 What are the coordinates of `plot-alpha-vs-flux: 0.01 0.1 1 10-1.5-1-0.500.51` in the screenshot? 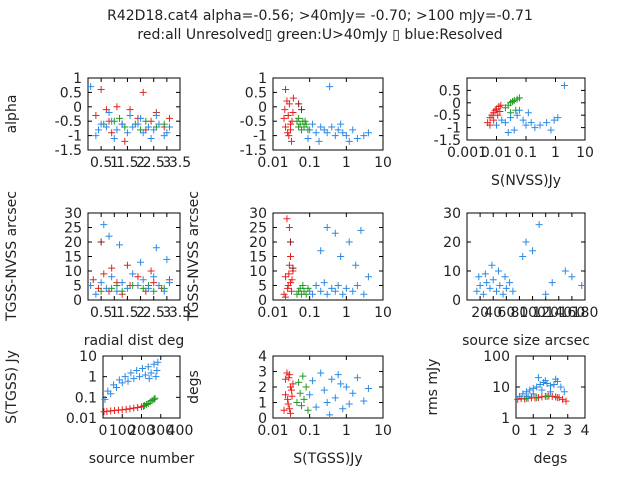 It's located at (316, 121).